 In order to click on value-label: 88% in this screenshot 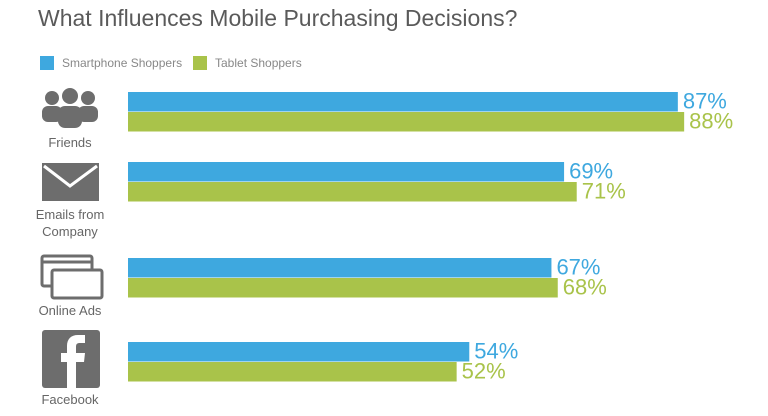, I will do `click(711, 121)`.